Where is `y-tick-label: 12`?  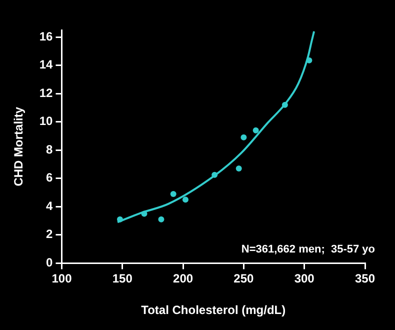 y-tick-label: 12 is located at coordinates (46, 93).